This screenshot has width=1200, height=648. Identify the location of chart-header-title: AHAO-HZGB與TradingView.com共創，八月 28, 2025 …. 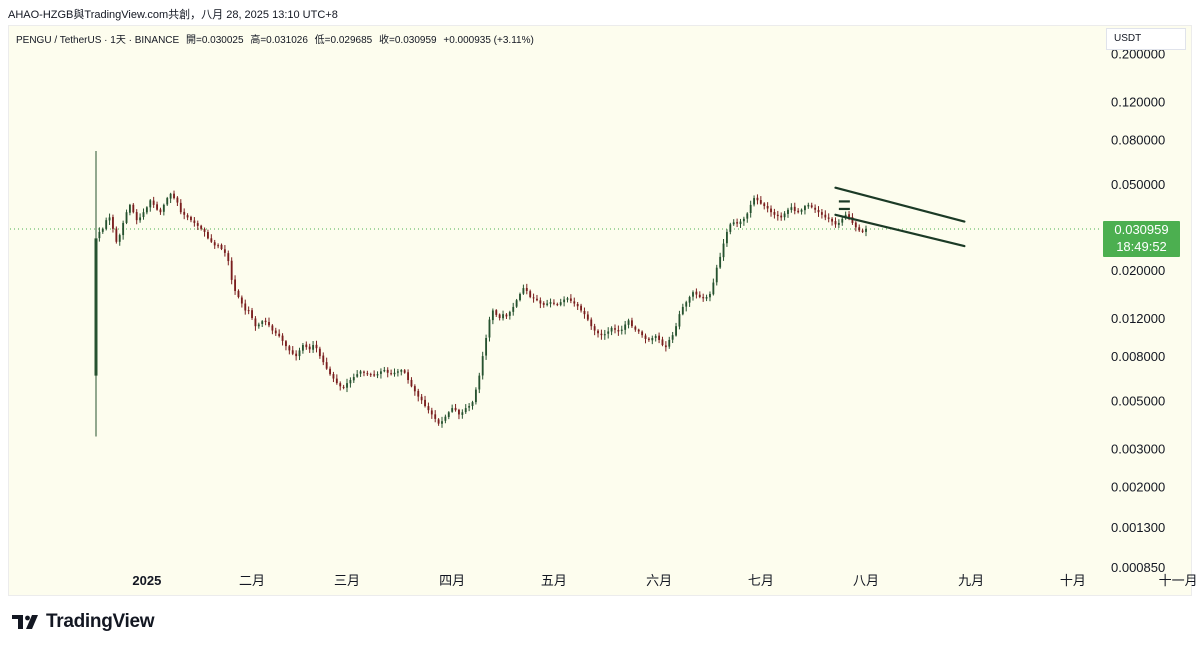
(173, 15).